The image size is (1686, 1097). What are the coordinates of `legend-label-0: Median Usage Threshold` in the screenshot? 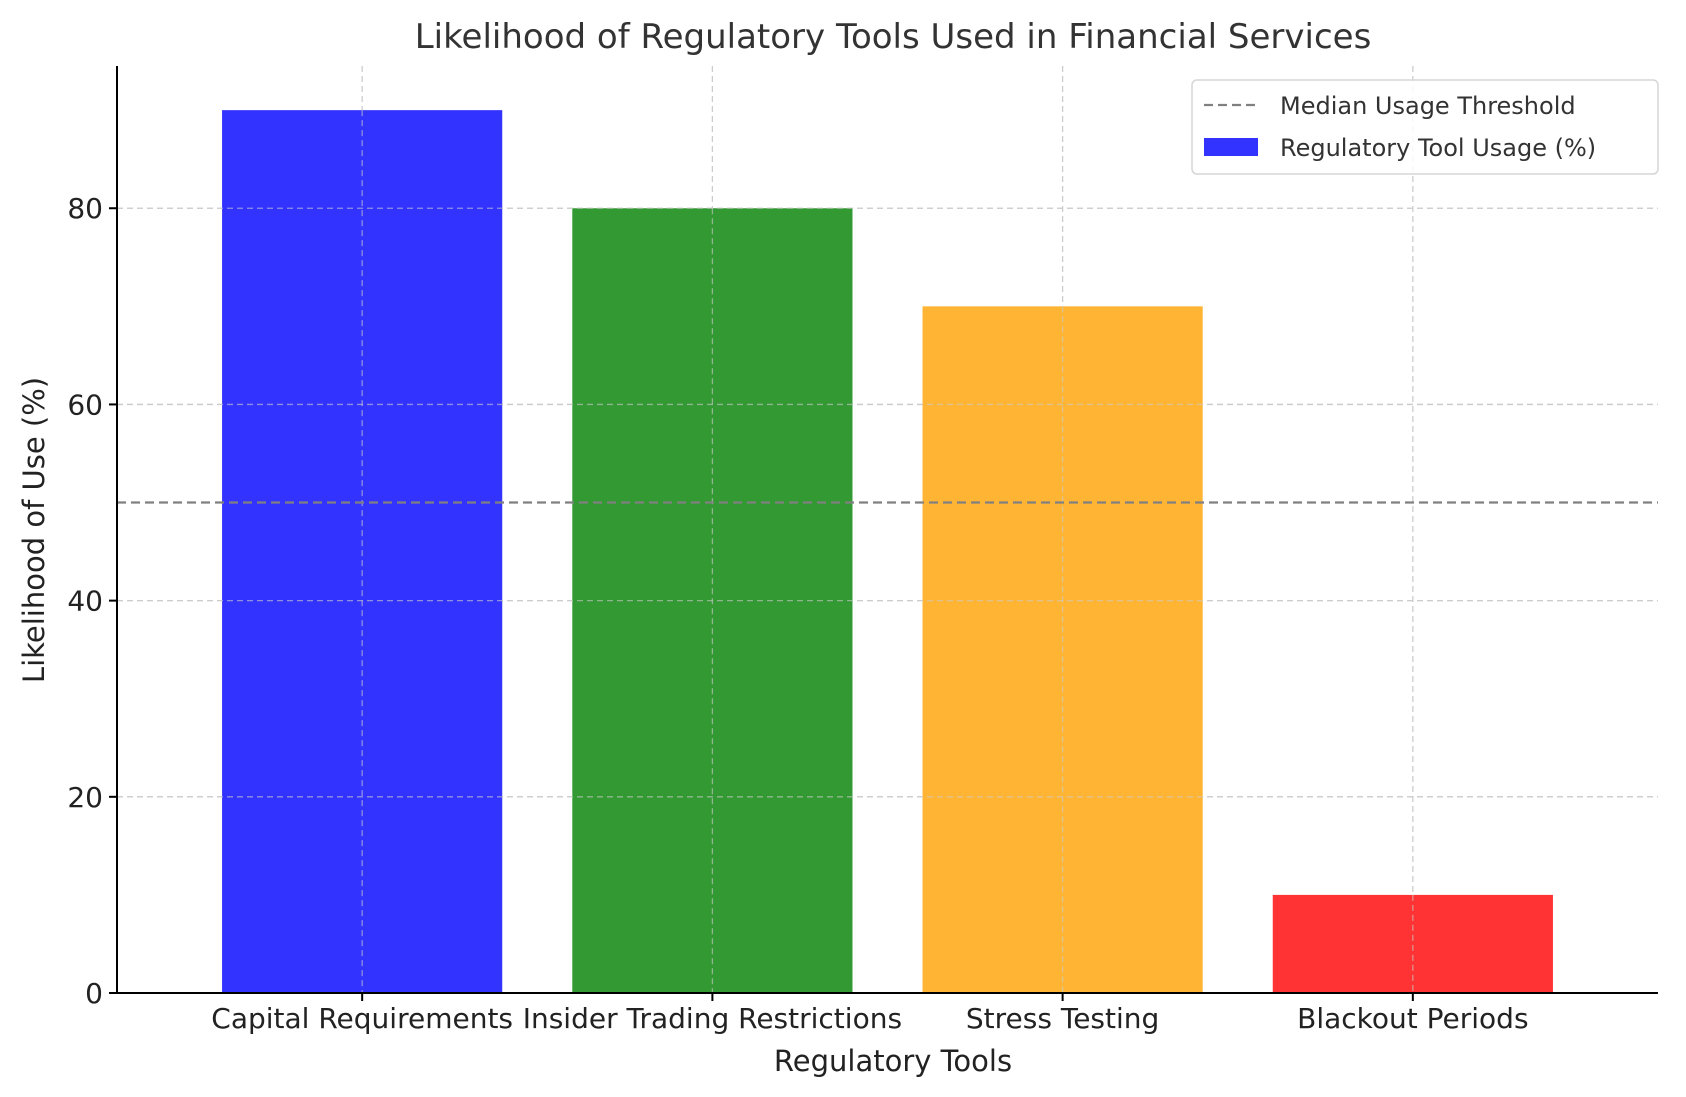 It's located at (1428, 106).